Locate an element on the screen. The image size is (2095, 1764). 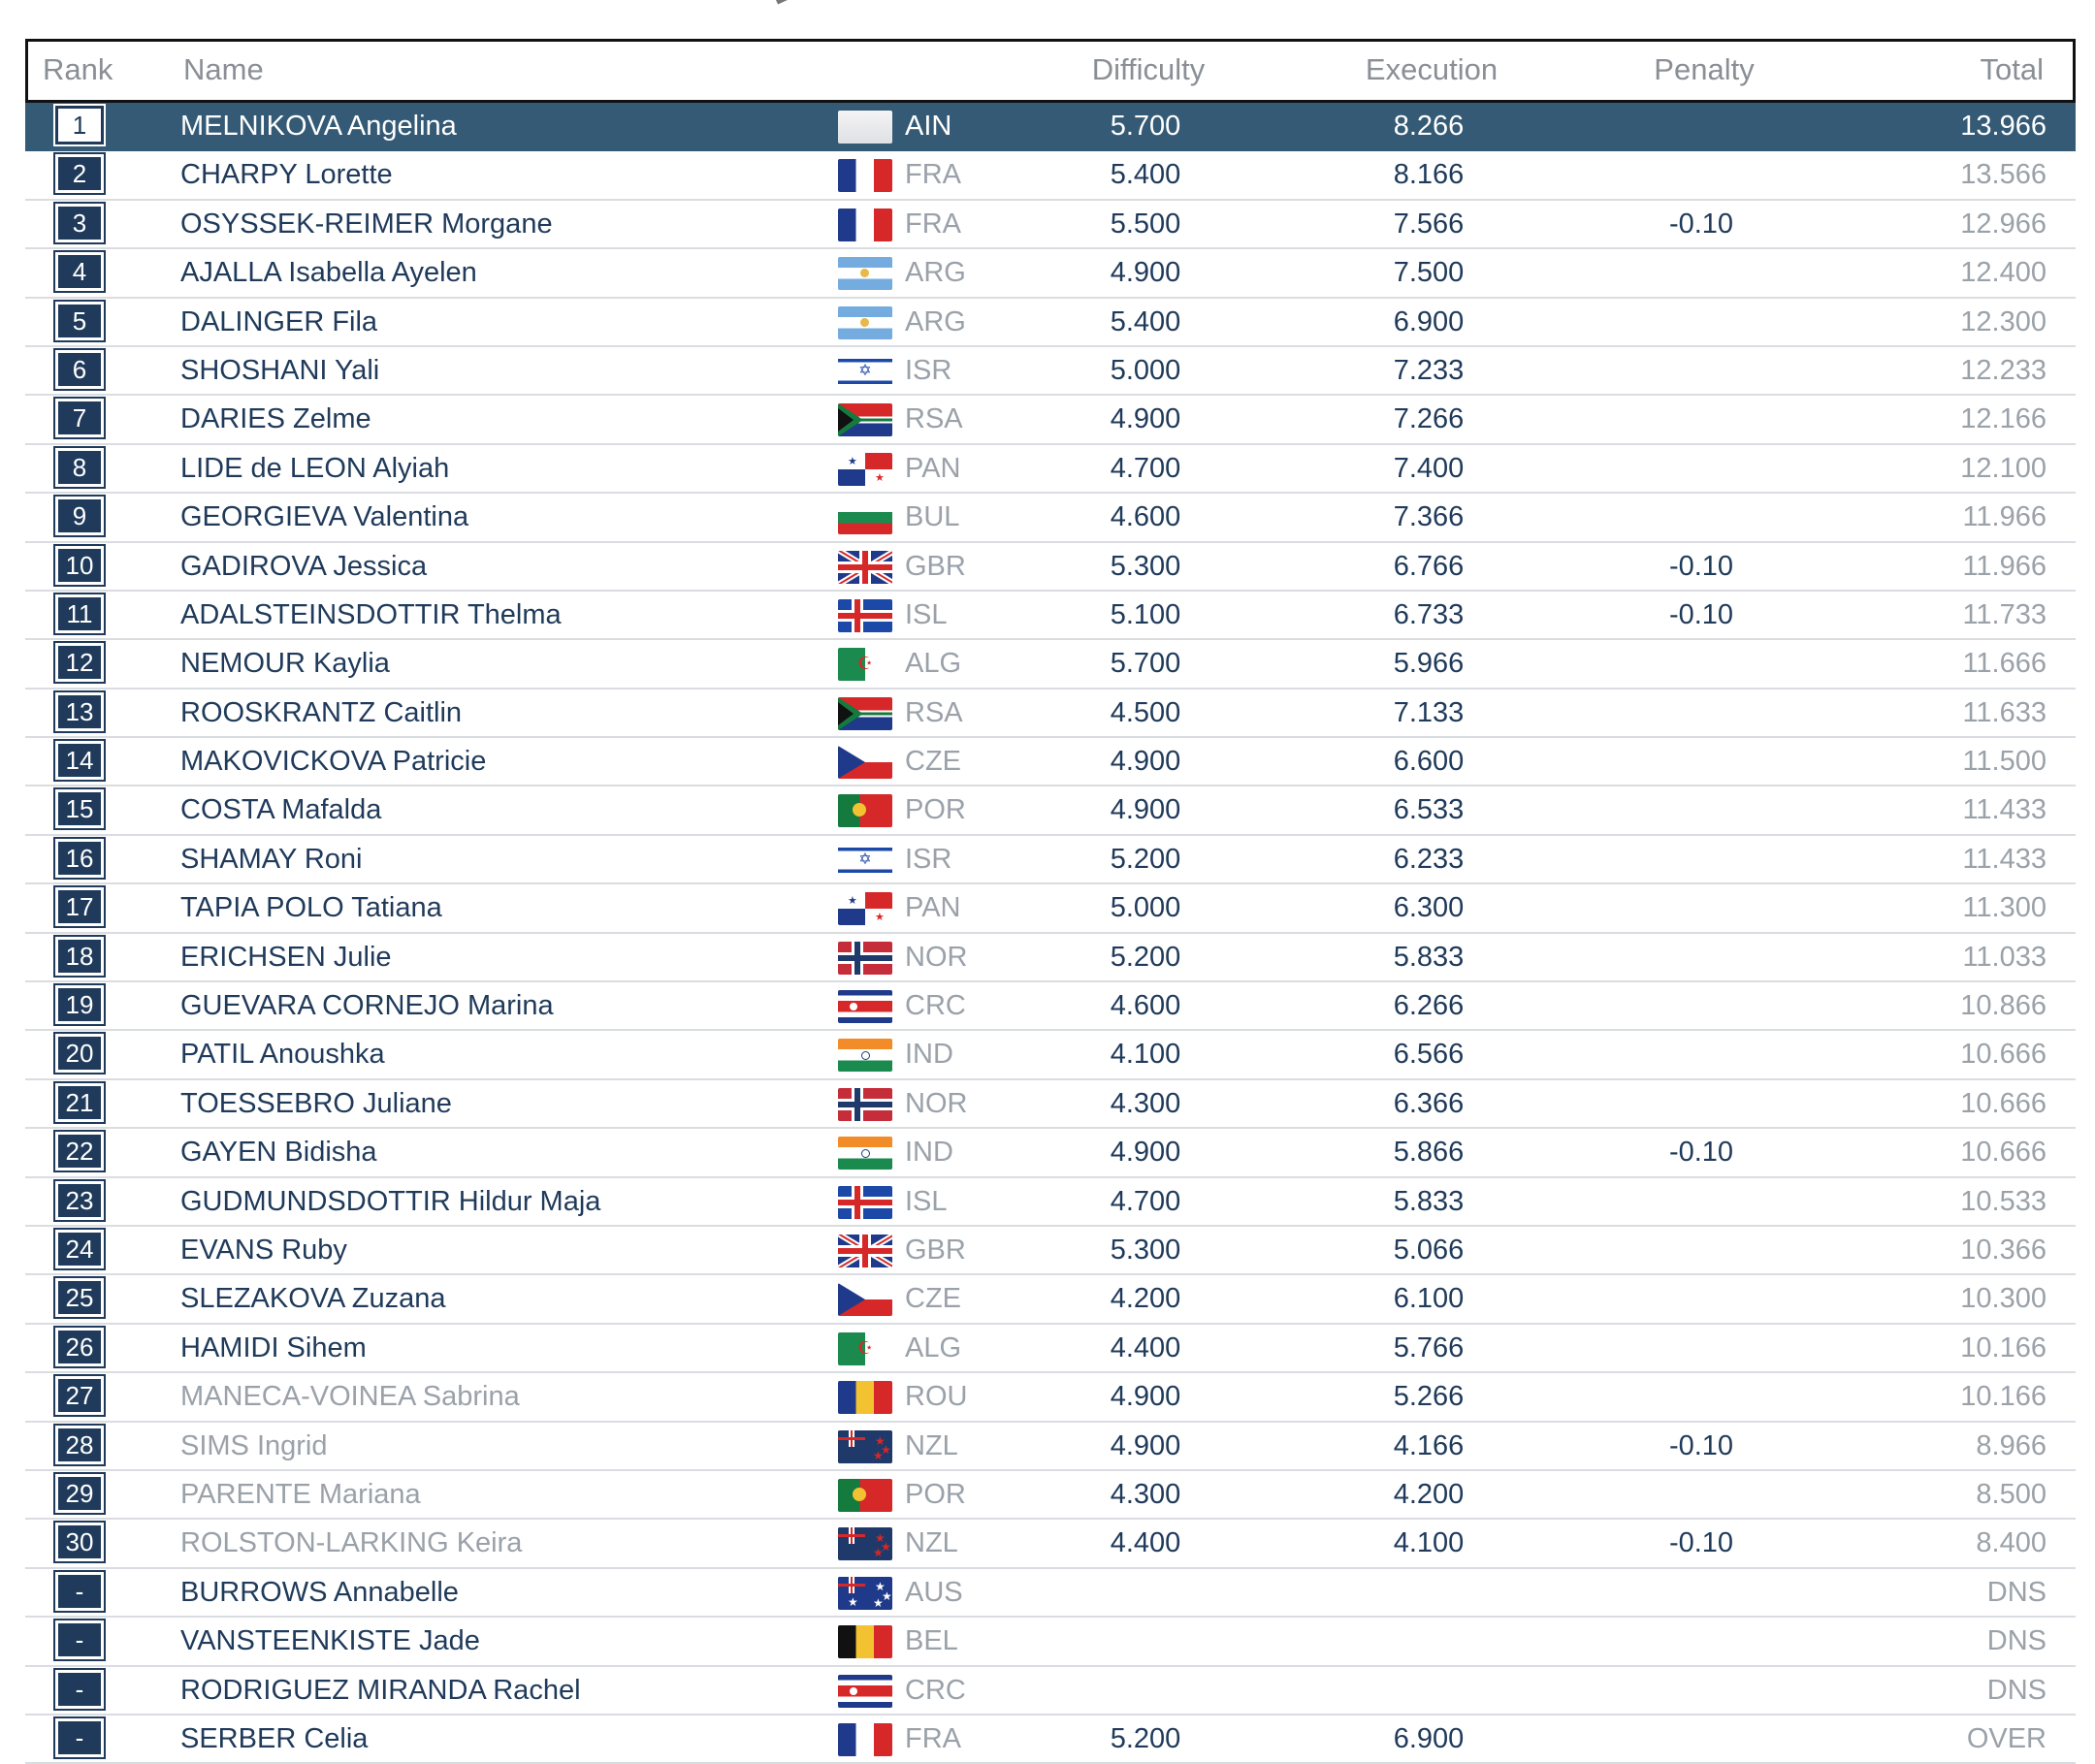
table-row: 1 MELNIKOVA Angelina AIN 5.700 8.266 13.966 is located at coordinates (1051, 128).